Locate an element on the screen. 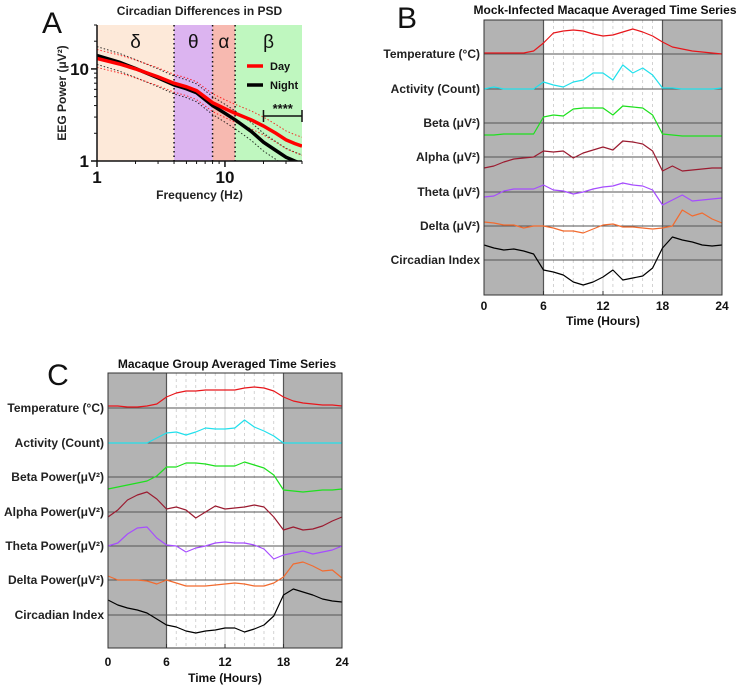 The height and width of the screenshot is (689, 750). y-axis-label: EEG Power (μV²) is located at coordinates (62, 92).